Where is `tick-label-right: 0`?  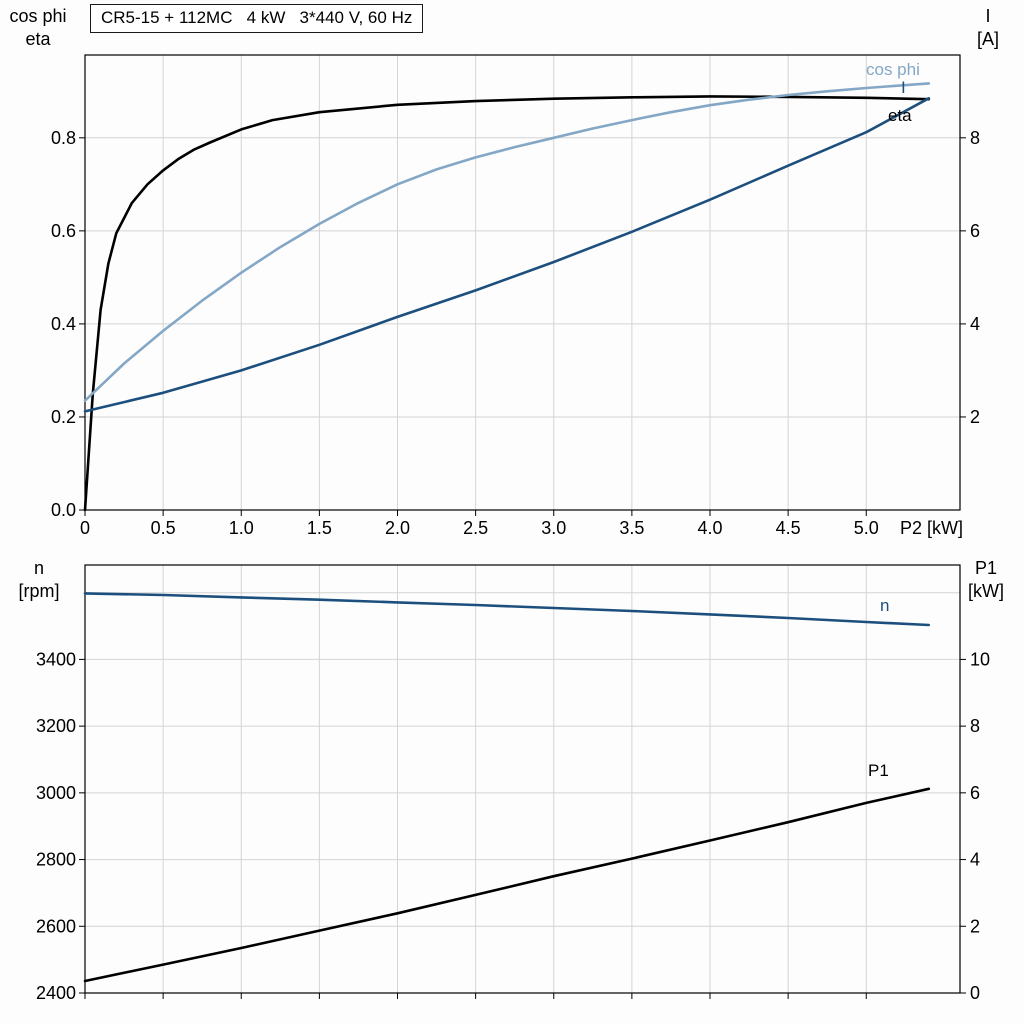
tick-label-right: 0 is located at coordinates (975, 993).